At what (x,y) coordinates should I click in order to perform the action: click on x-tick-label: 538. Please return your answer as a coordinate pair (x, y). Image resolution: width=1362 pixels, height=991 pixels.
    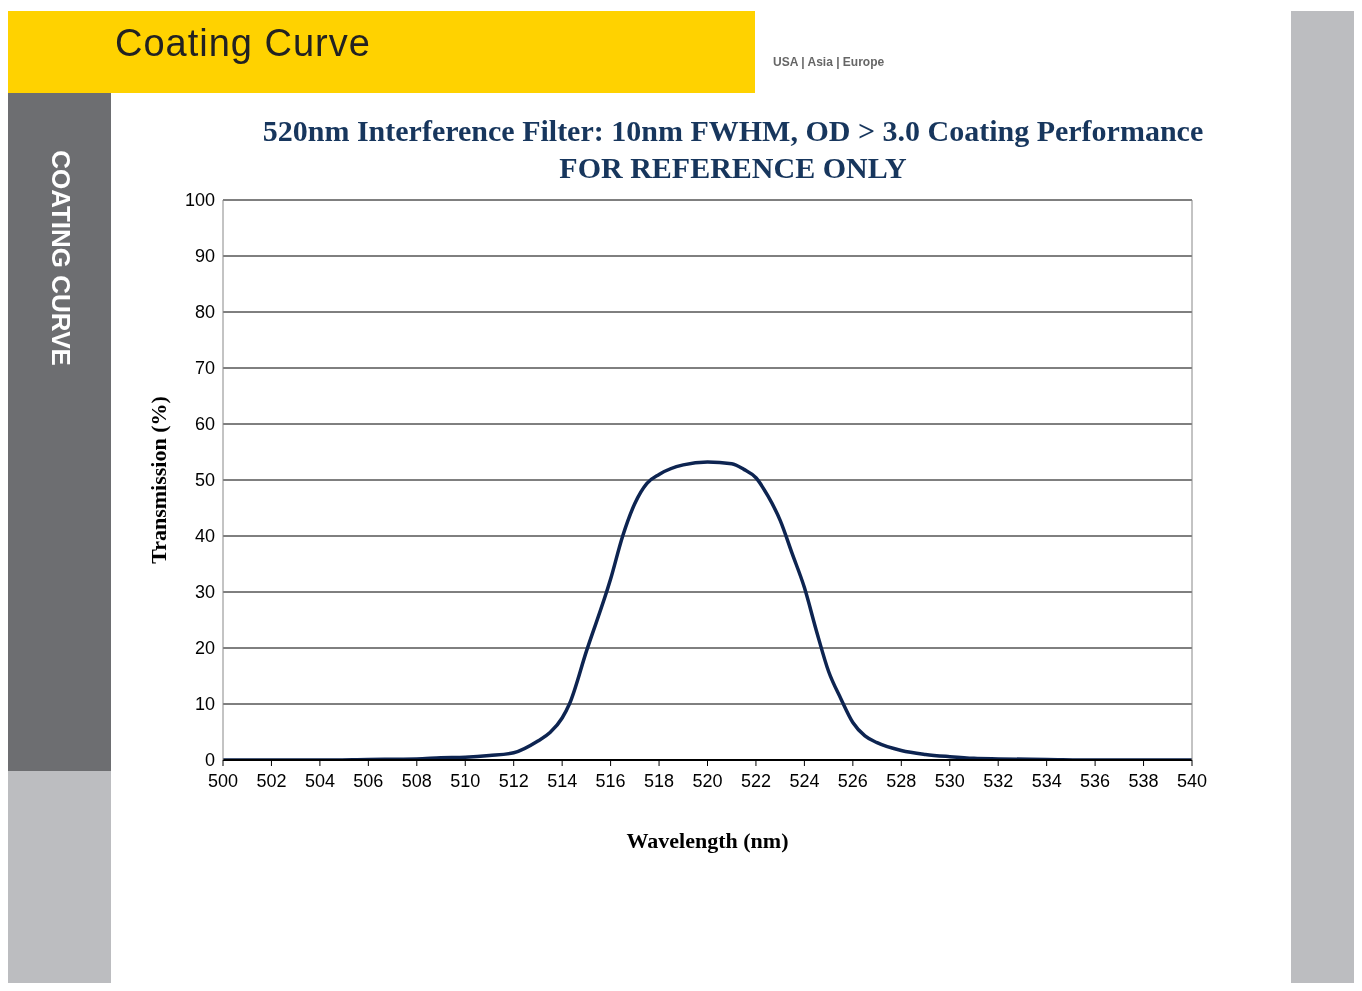
    Looking at the image, I should click on (1143, 780).